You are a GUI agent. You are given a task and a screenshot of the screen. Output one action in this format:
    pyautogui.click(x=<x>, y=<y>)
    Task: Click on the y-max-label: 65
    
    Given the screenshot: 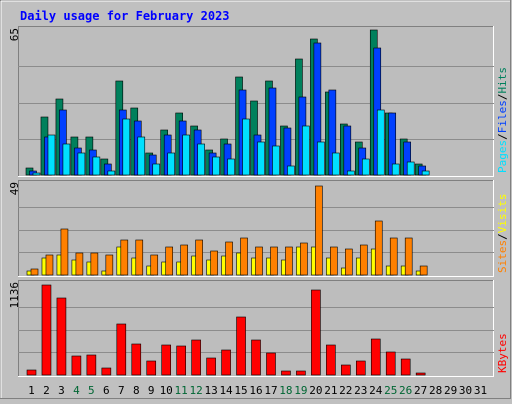 What is the action you would take?
    pyautogui.click(x=14, y=34)
    